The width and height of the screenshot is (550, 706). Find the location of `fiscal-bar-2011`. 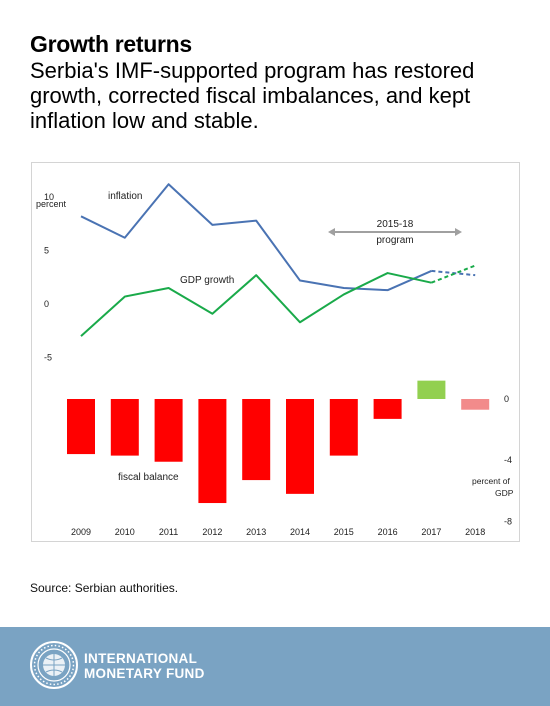

fiscal-bar-2011 is located at coordinates (168, 430).